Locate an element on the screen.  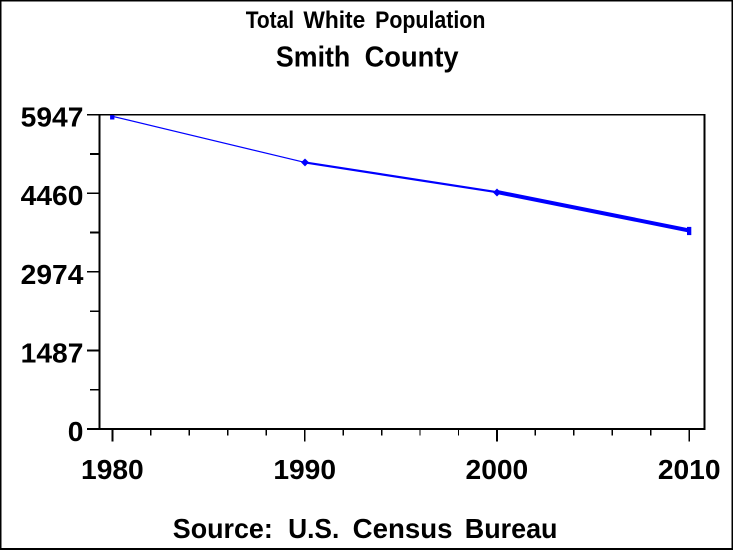
svg-text: 1980 is located at coordinates (112, 469).